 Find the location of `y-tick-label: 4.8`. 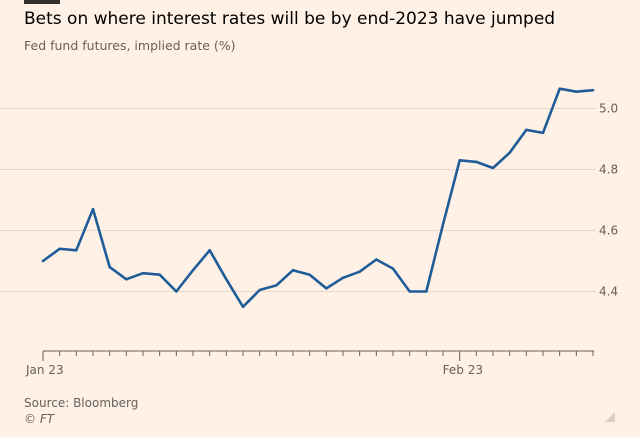

y-tick-label: 4.8 is located at coordinates (608, 170).